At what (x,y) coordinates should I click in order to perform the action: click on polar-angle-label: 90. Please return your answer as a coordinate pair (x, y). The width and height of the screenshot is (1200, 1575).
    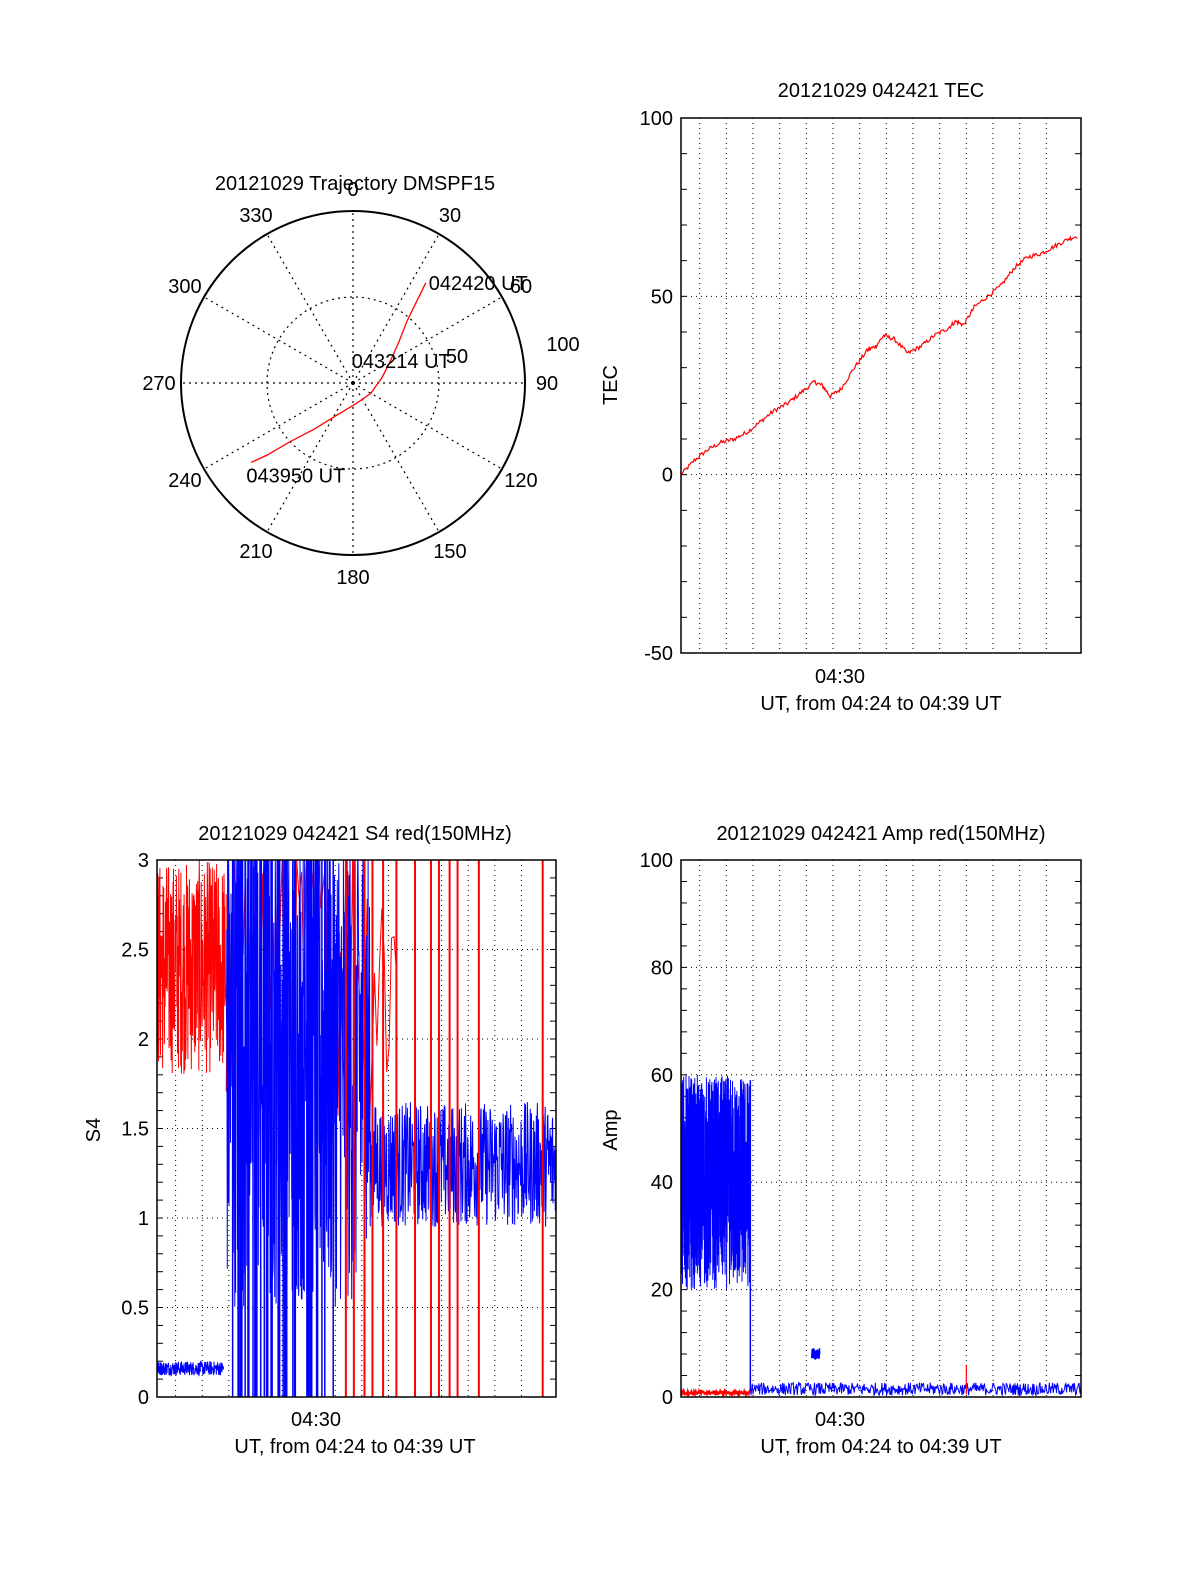
    Looking at the image, I should click on (547, 384).